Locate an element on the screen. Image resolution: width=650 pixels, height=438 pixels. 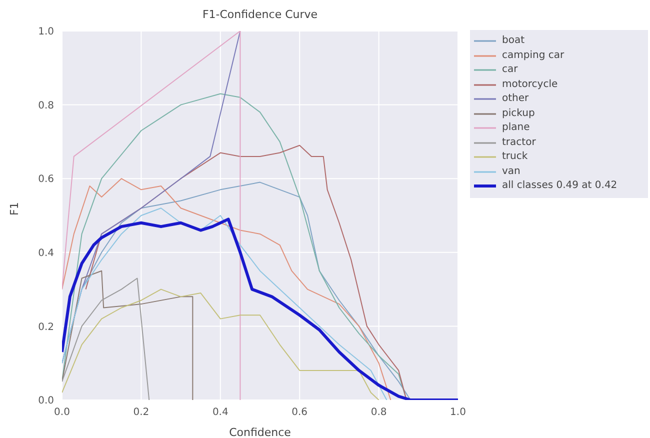
y-tick-label: 0.8 is located at coordinates (46, 106).